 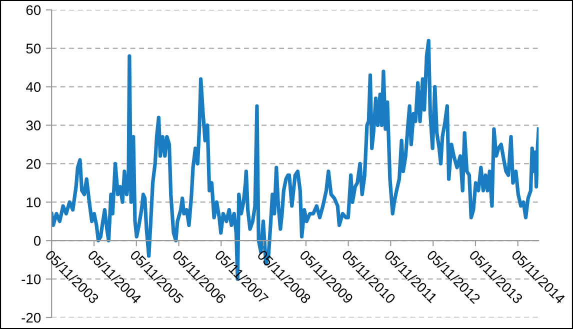 What do you see at coordinates (37, 241) in the screenshot?
I see `y-tick-label: 0` at bounding box center [37, 241].